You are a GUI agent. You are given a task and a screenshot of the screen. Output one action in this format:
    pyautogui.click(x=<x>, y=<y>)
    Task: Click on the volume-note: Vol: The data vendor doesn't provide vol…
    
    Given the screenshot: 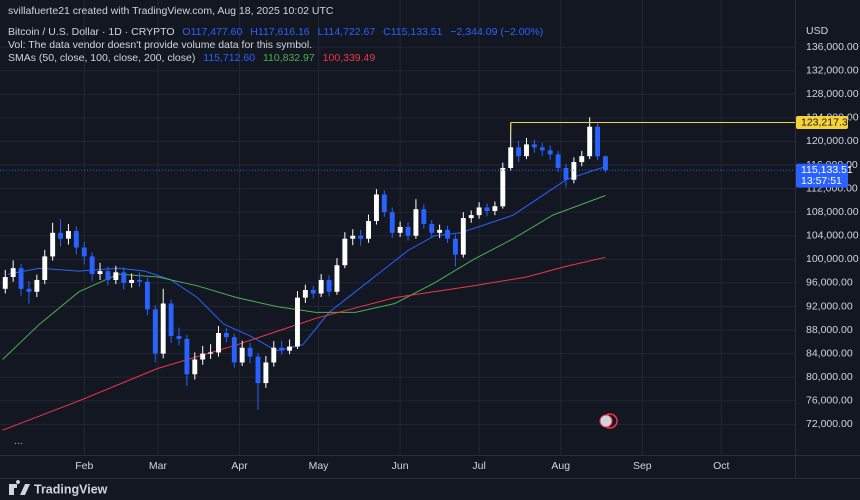 What is the action you would take?
    pyautogui.click(x=160, y=45)
    